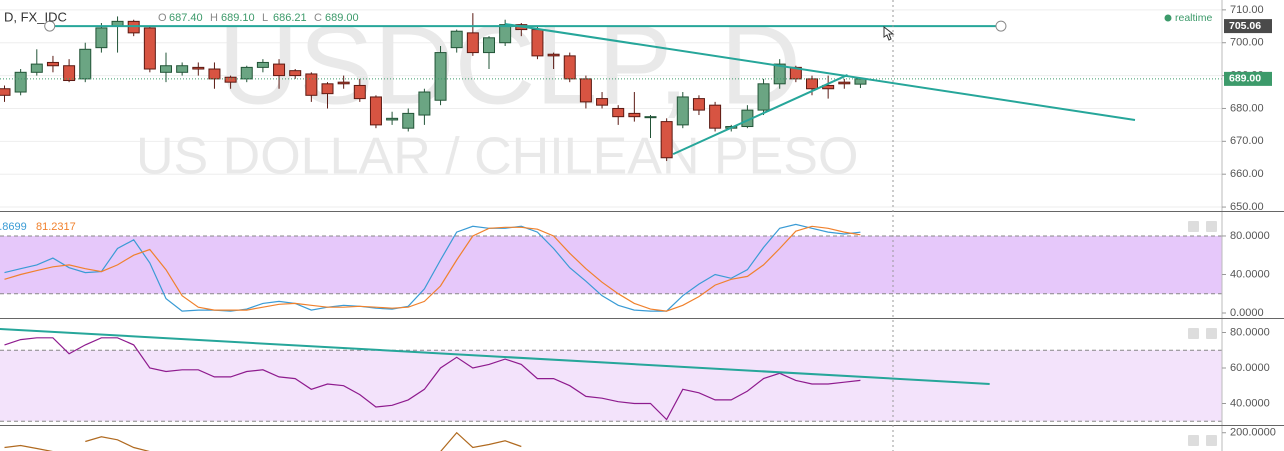 The height and width of the screenshot is (451, 1284). What do you see at coordinates (1250, 368) in the screenshot?
I see `y-tick-label: 60.0000` at bounding box center [1250, 368].